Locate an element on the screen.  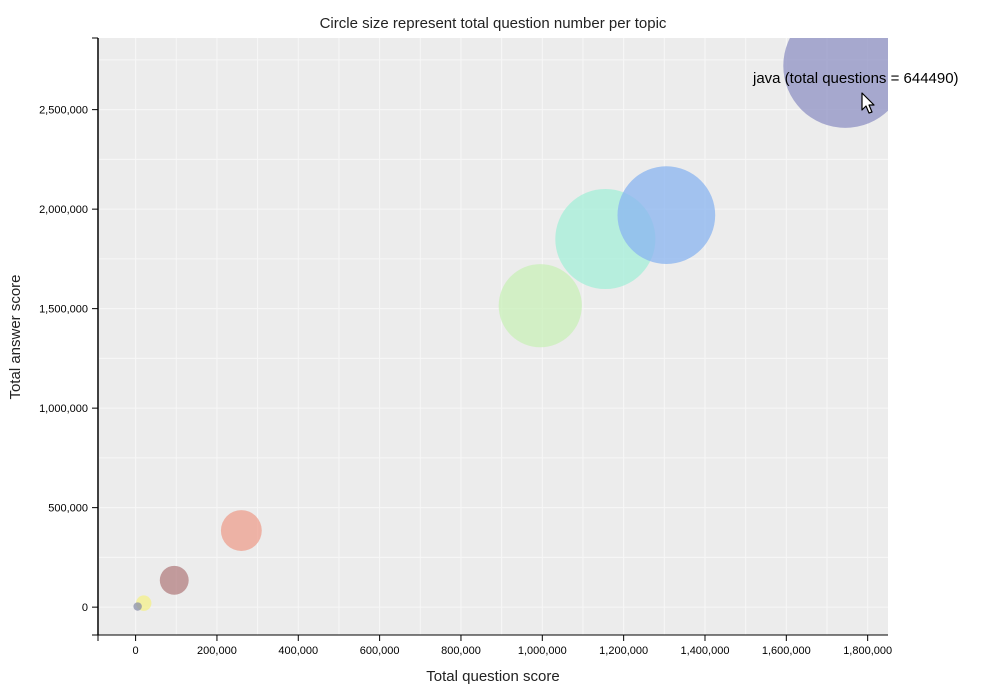
y-tick-label: 0 is located at coordinates (85, 608).